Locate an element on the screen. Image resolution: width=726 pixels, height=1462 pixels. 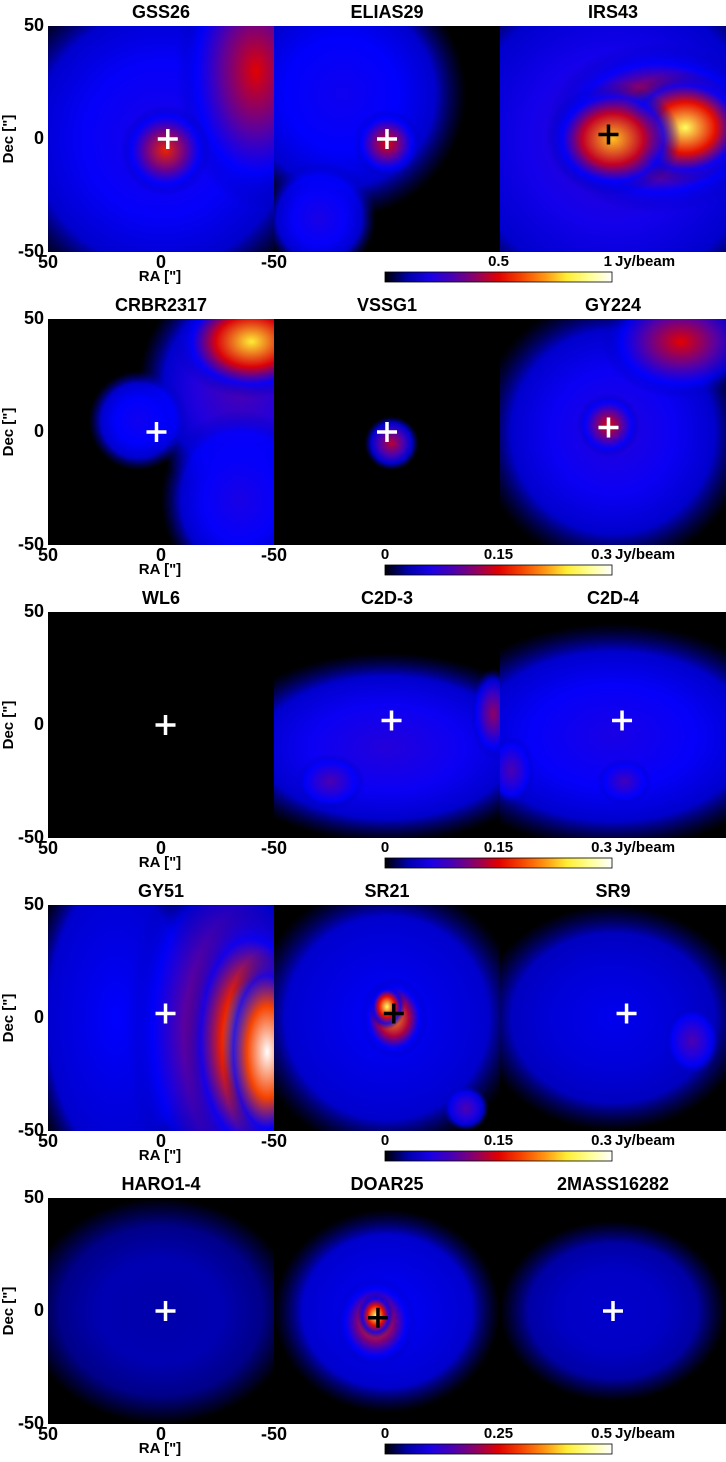
panel-title: CRBR2317 is located at coordinates (161, 305).